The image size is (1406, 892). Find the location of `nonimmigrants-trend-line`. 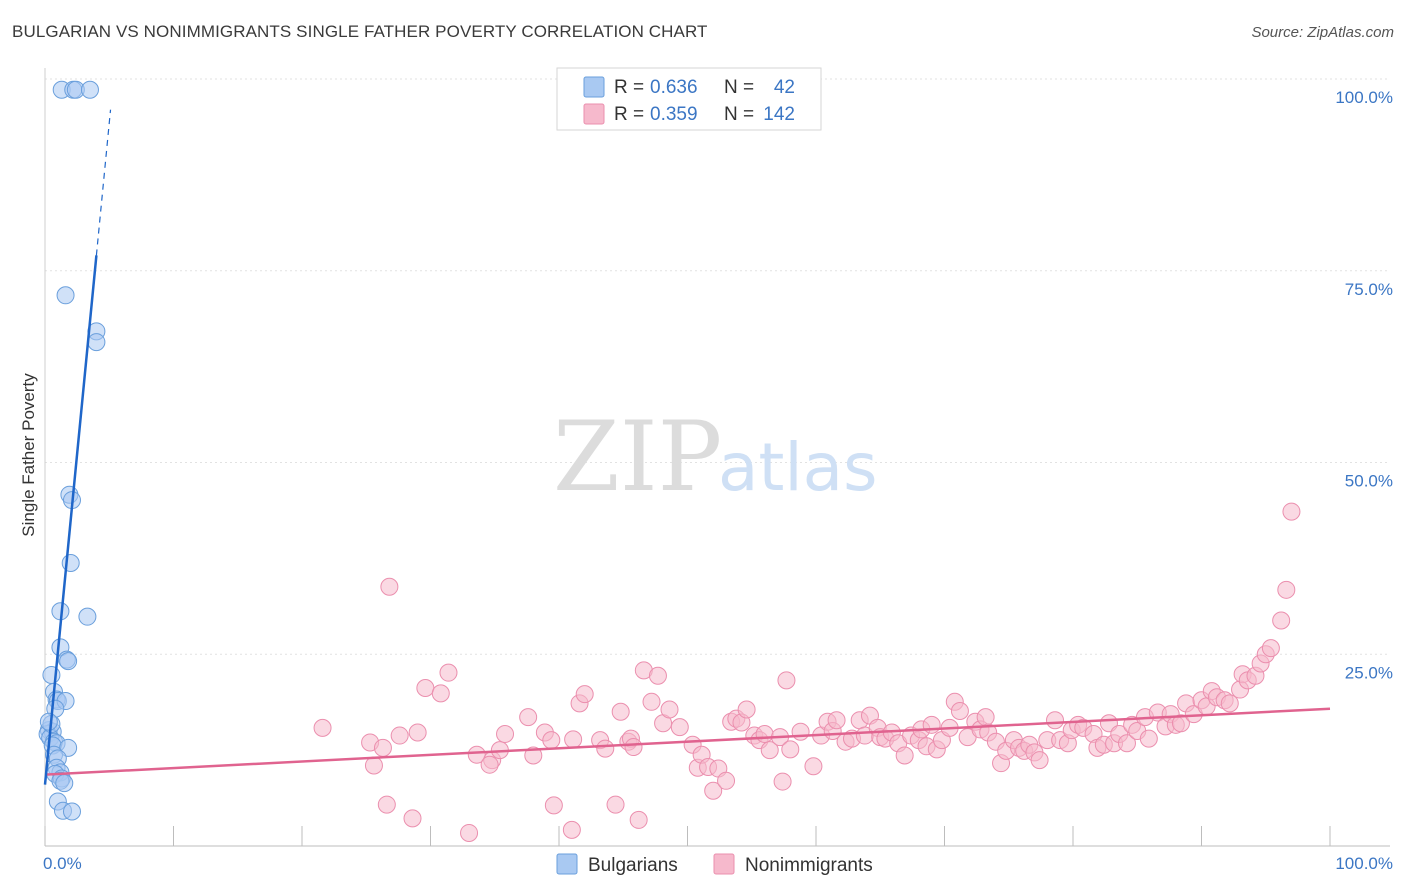

nonimmigrants-trend-line is located at coordinates (687, 741).